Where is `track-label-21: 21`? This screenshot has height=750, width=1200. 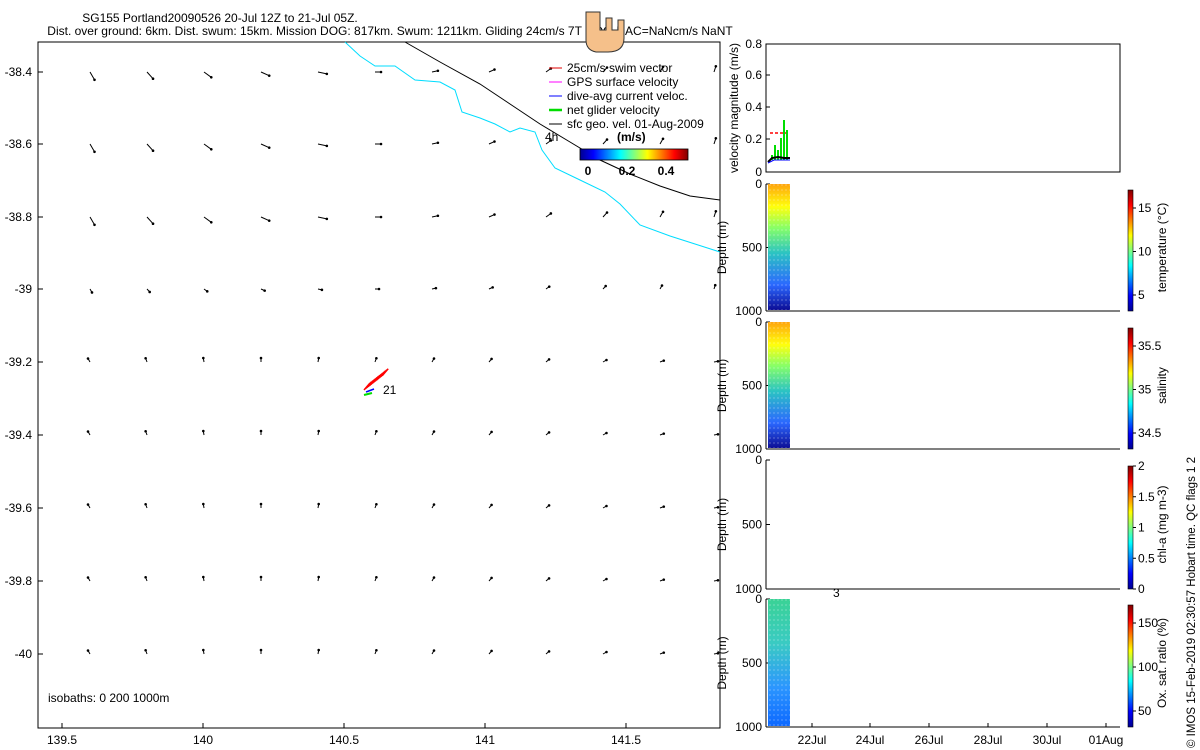
track-label-21: 21 is located at coordinates (390, 390).